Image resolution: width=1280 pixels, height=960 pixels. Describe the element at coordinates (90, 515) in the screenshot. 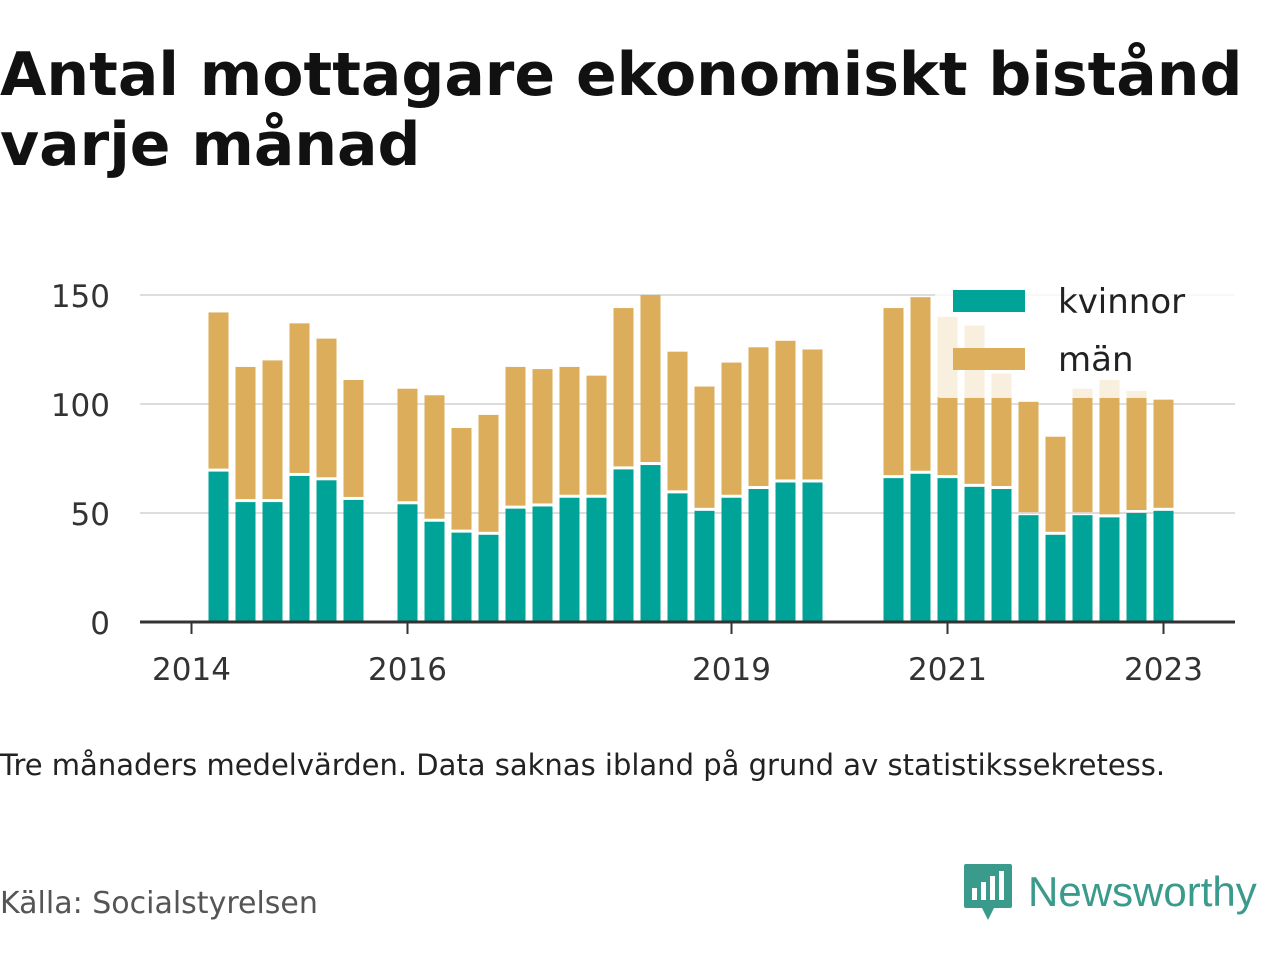

I see `y-tick-label-50: 50` at that location.